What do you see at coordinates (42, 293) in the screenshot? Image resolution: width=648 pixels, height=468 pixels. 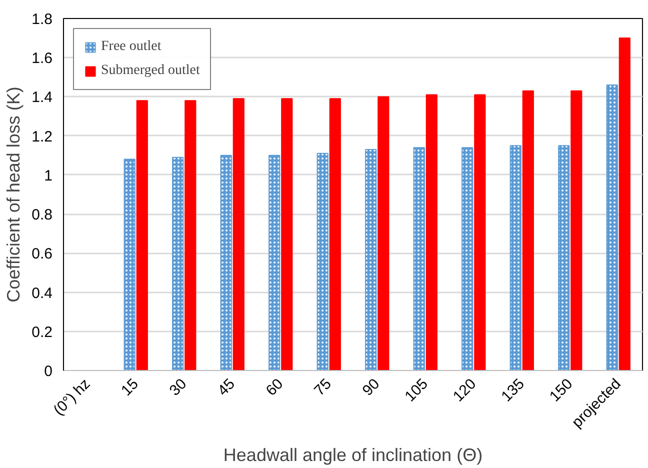 I see `y-tick-label: 0.4` at bounding box center [42, 293].